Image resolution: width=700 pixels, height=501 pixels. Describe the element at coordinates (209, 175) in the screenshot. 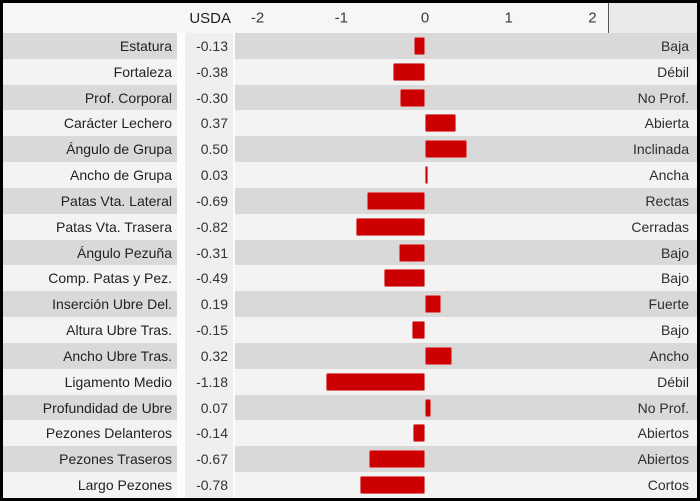

I see `trait-value: 0.03` at that location.